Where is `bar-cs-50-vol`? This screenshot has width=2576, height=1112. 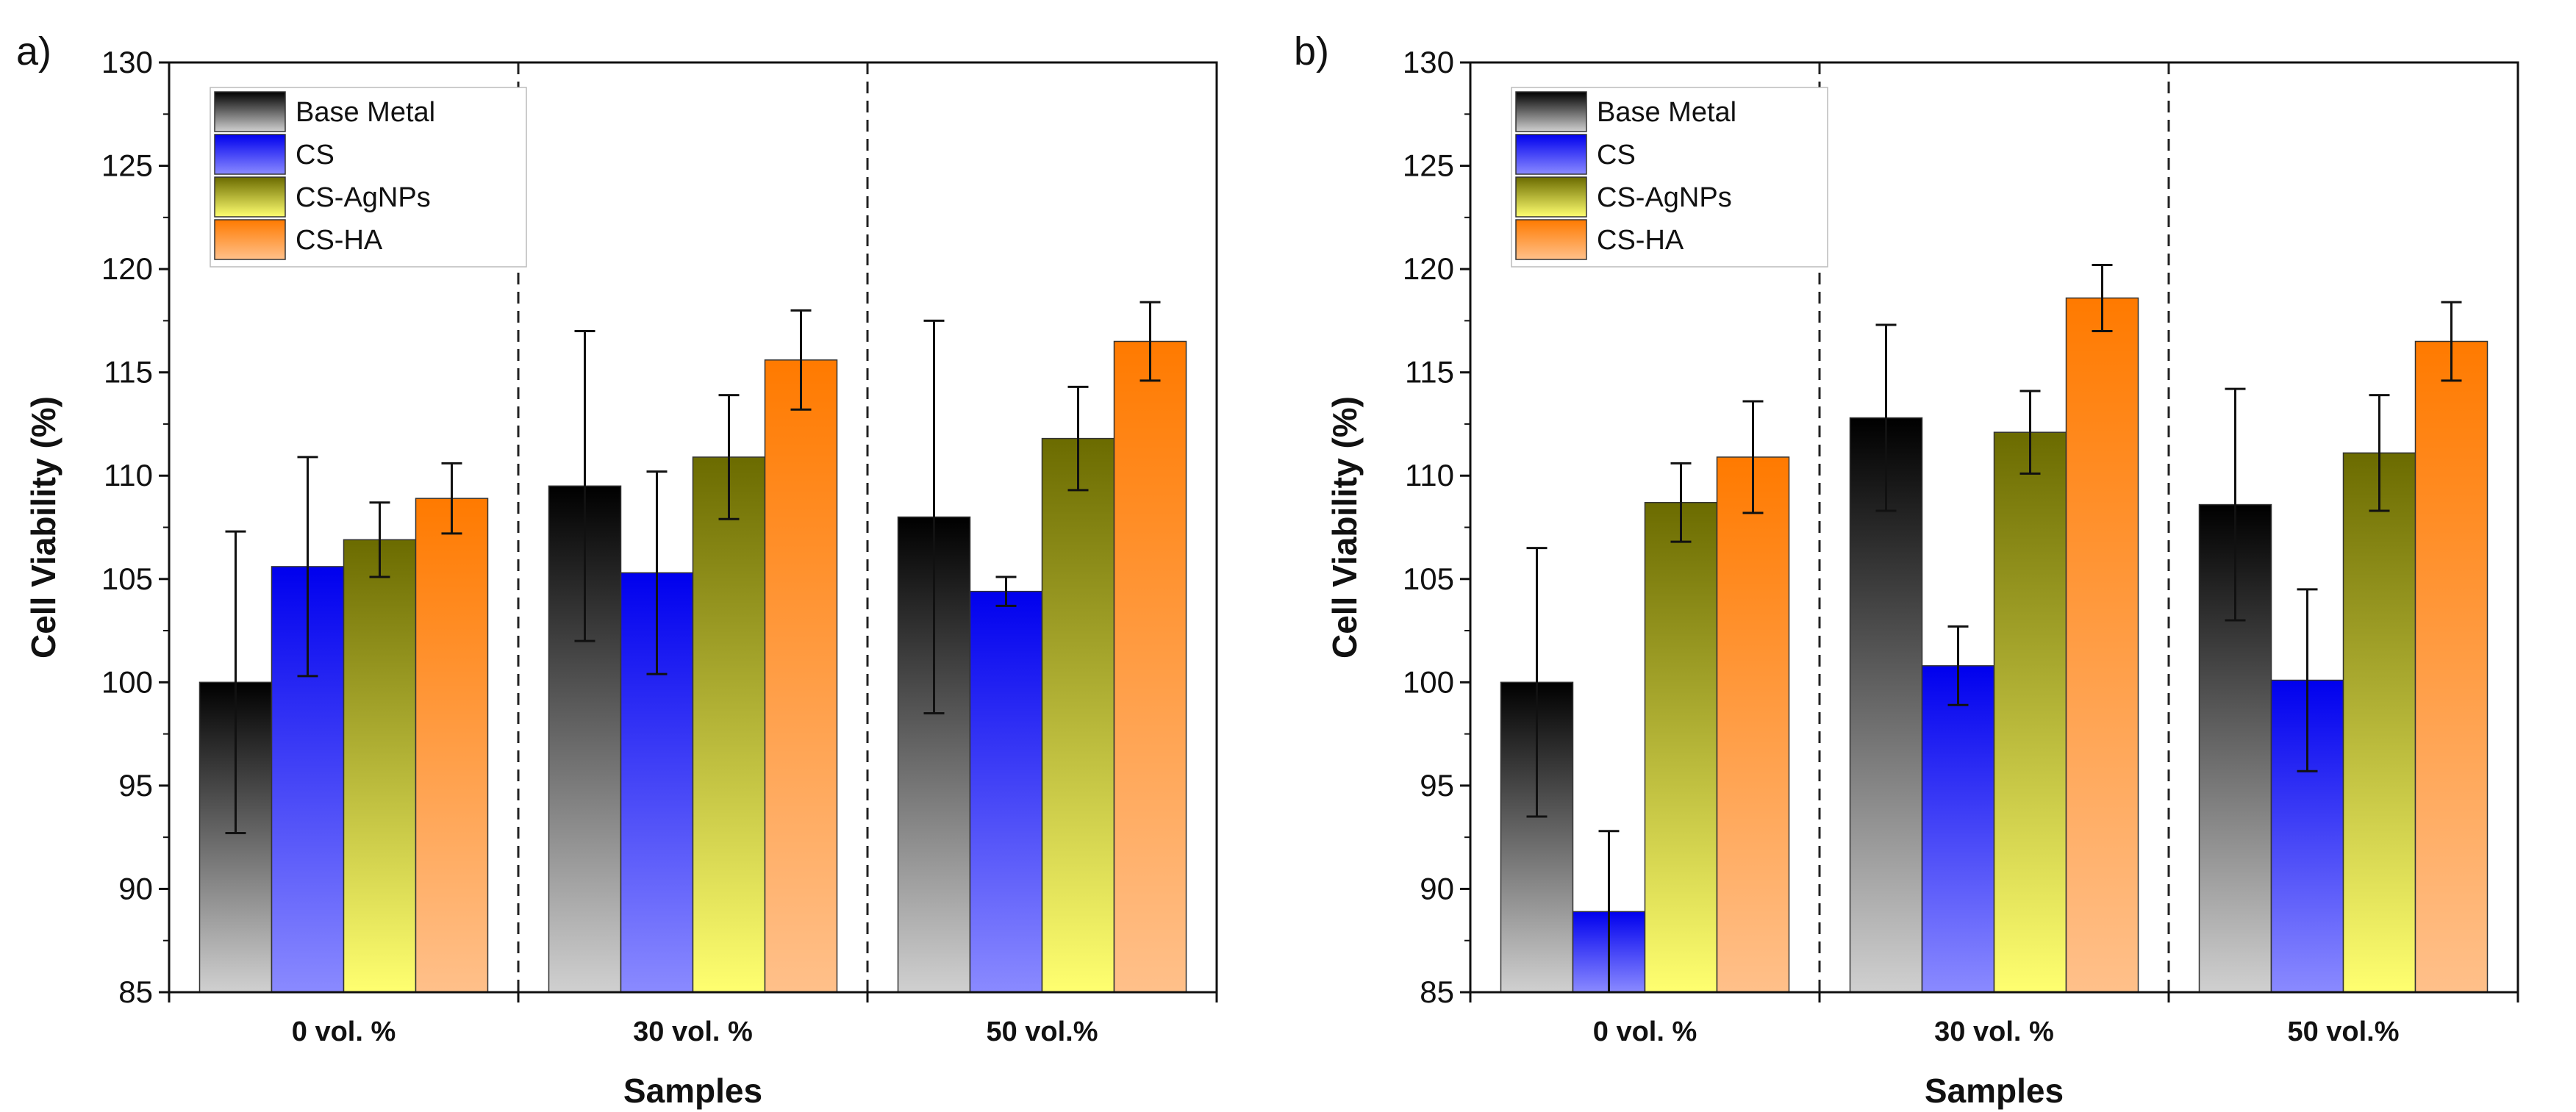
bar-cs-50-vol is located at coordinates (1006, 792).